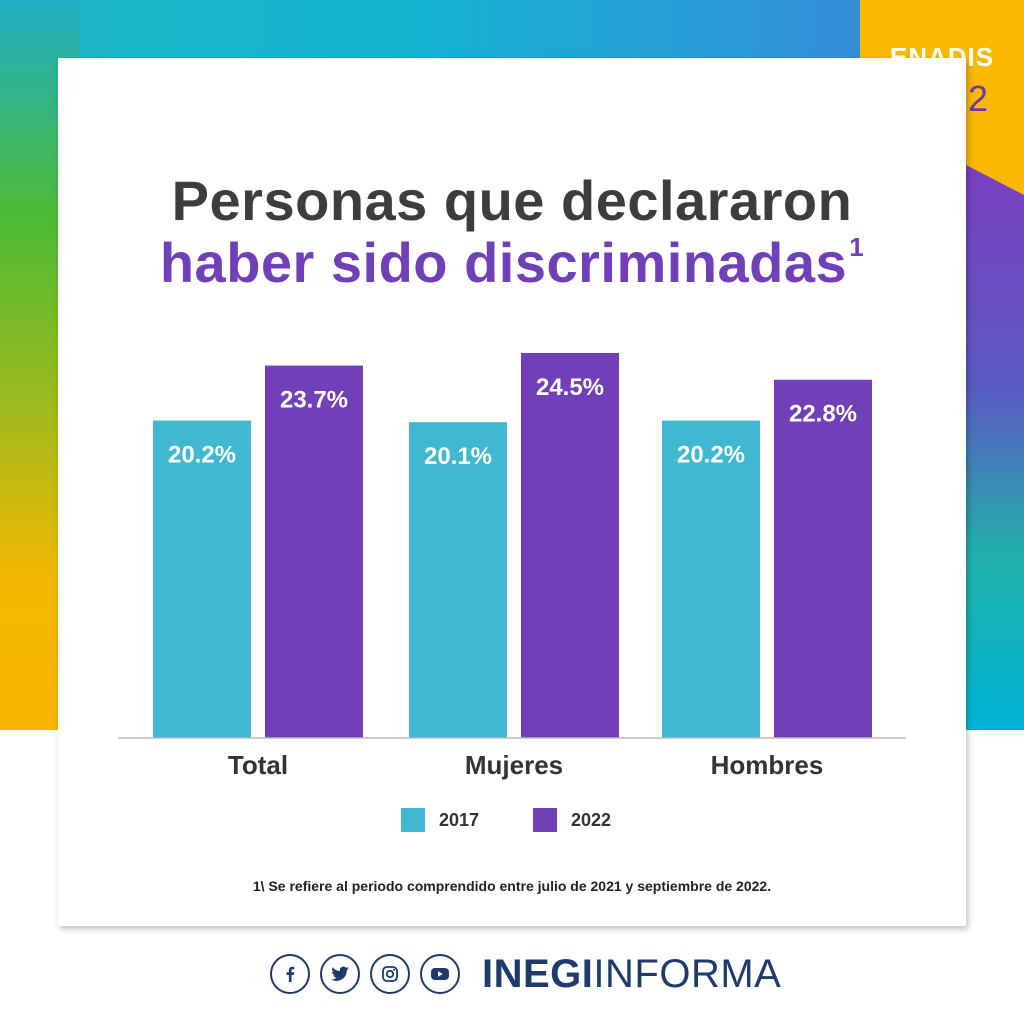  I want to click on background-top-band, so click(512, 30).